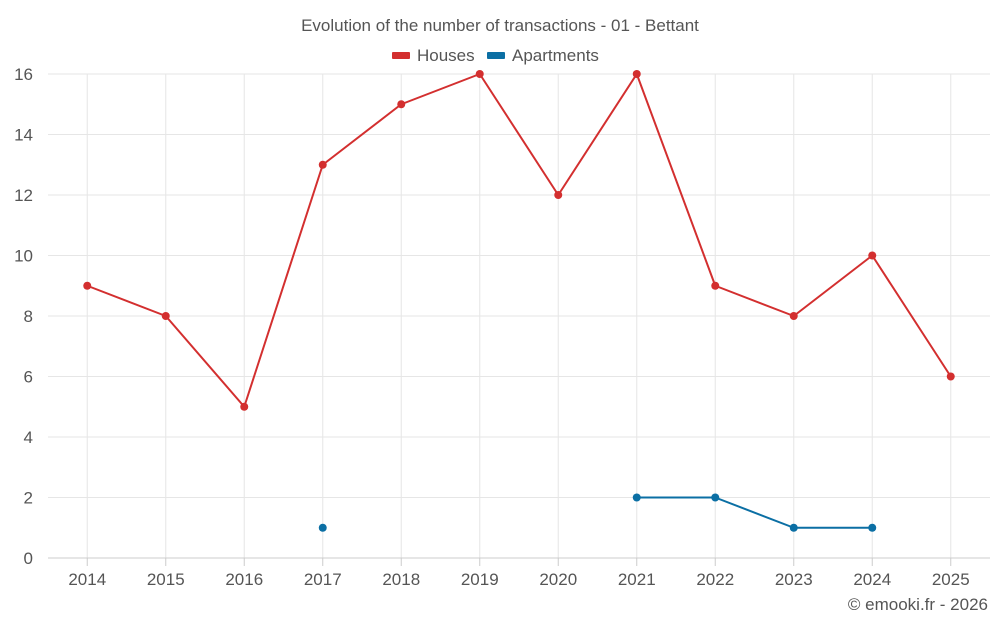 The width and height of the screenshot is (1000, 625). What do you see at coordinates (23, 256) in the screenshot?
I see `y-tick-label: 10` at bounding box center [23, 256].